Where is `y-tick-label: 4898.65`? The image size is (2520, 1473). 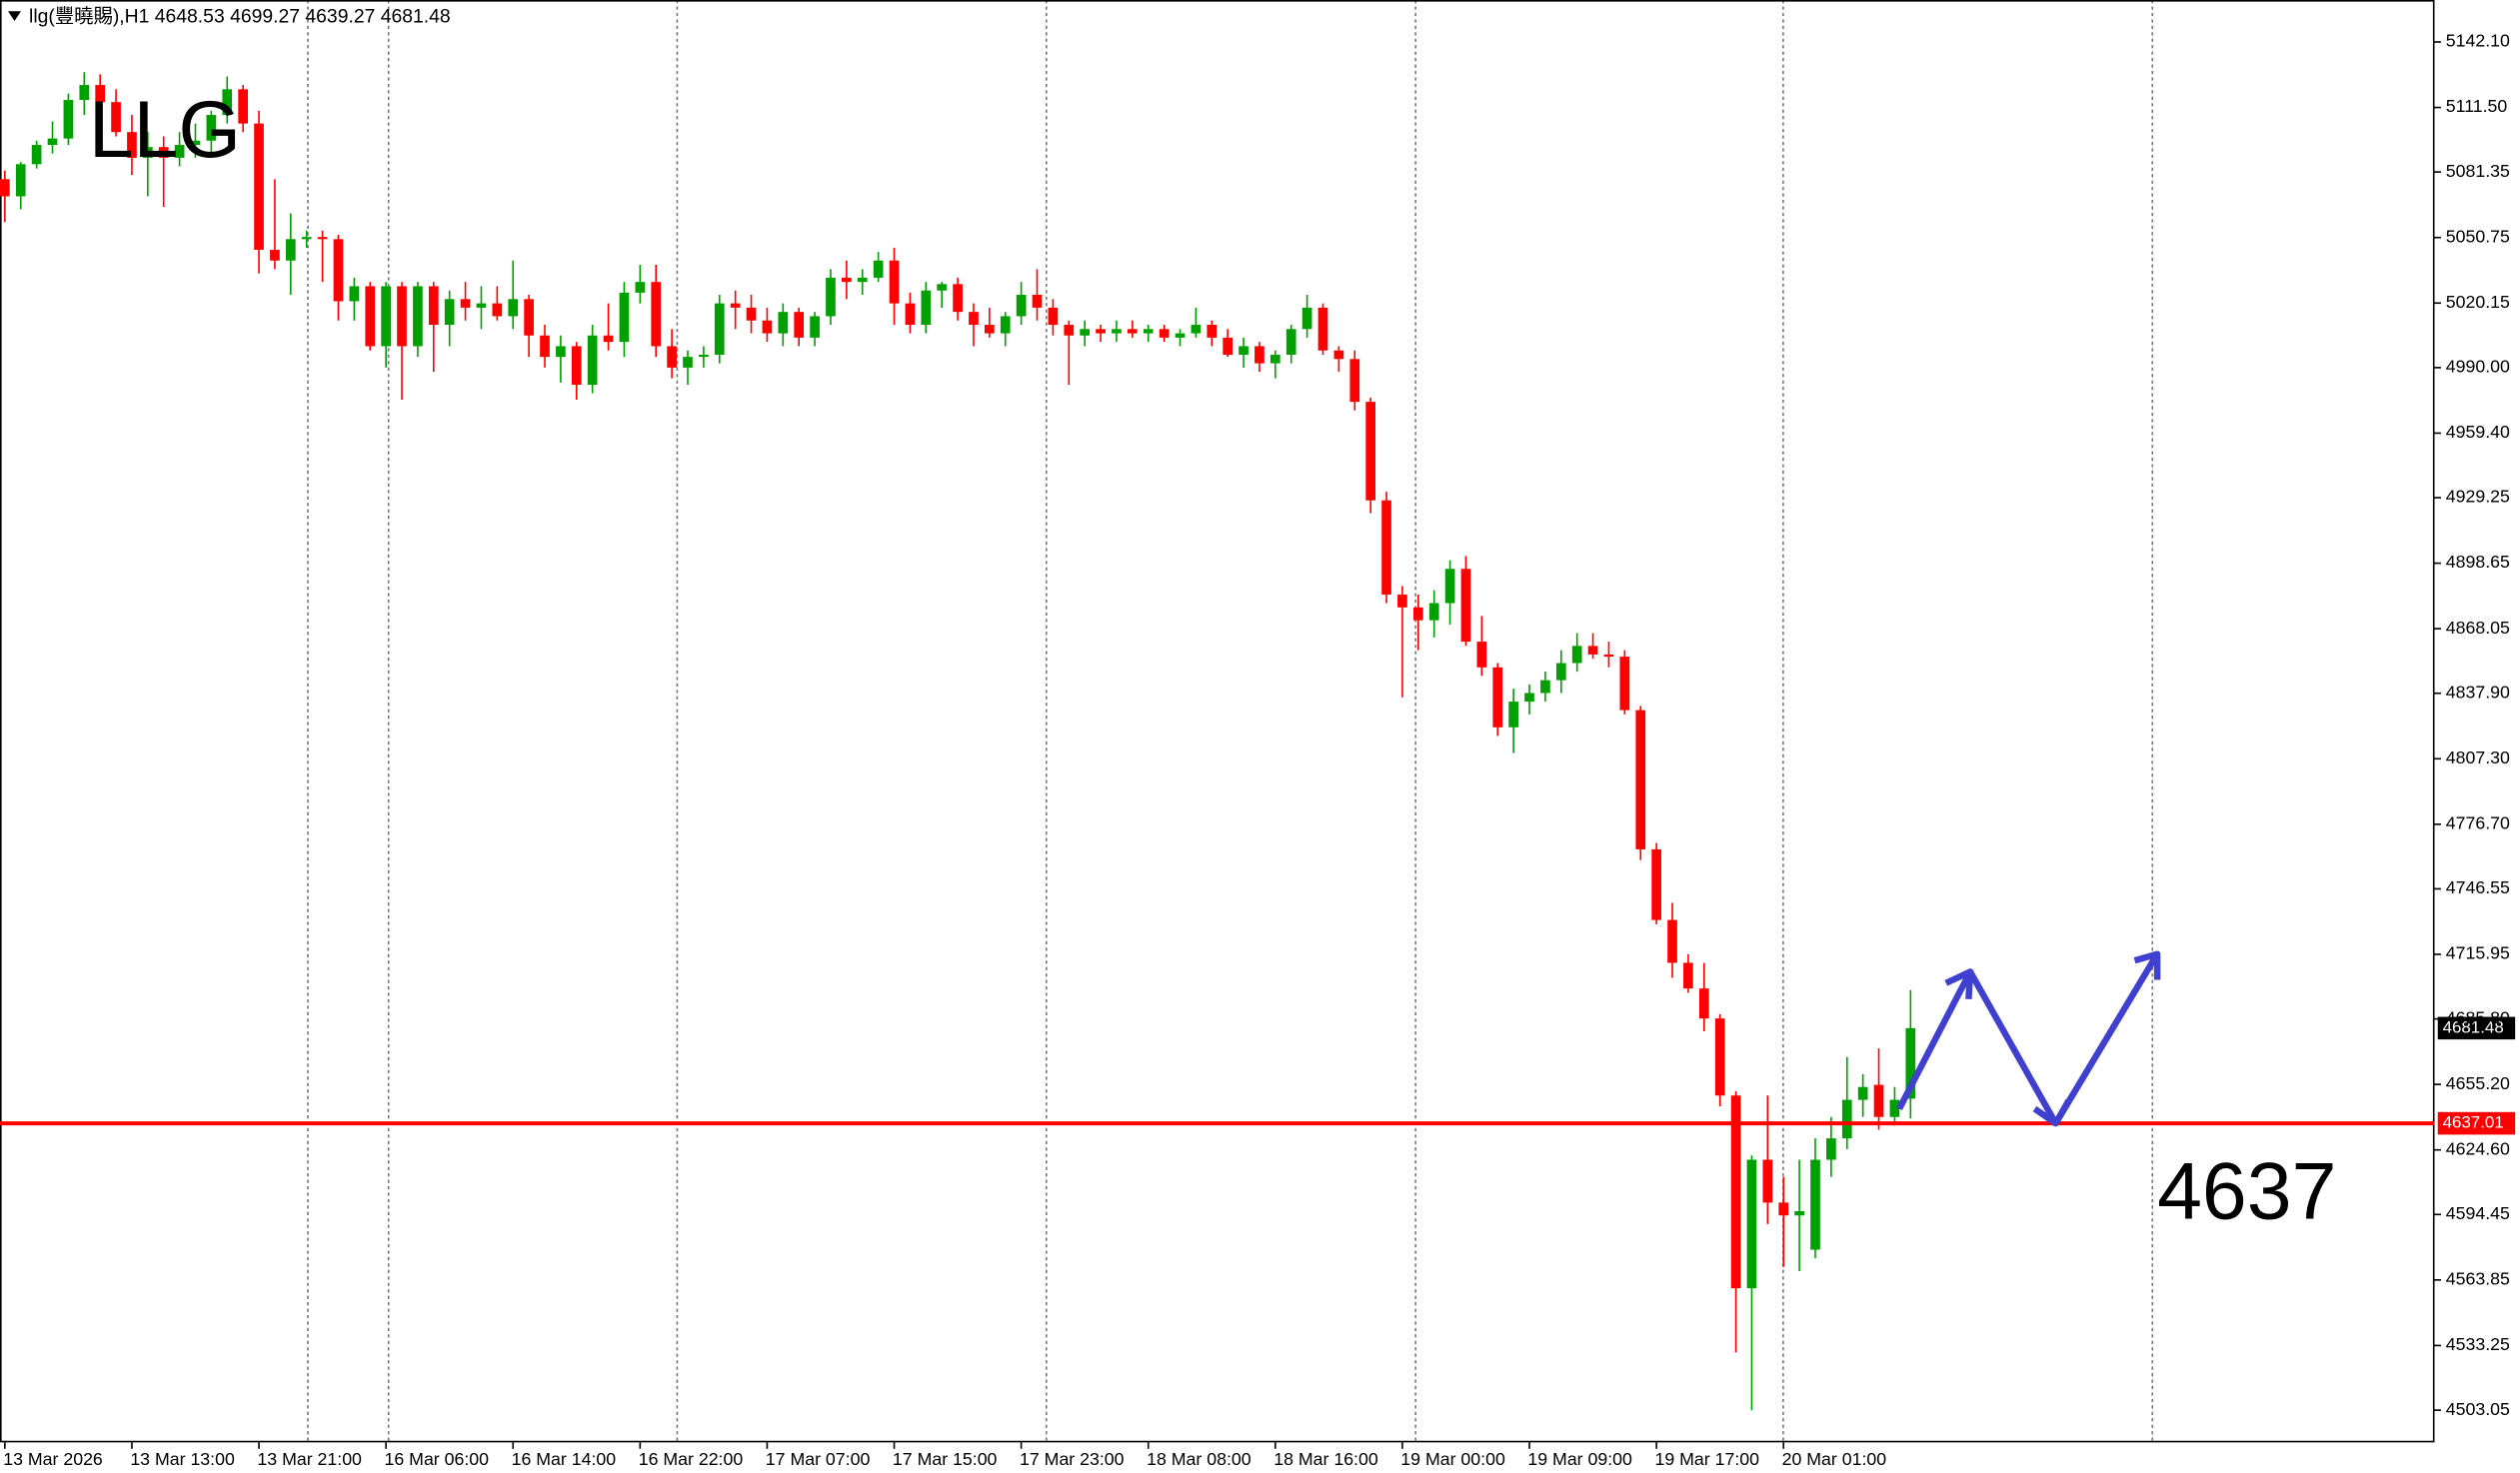 y-tick-label: 4898.65 is located at coordinates (2478, 562).